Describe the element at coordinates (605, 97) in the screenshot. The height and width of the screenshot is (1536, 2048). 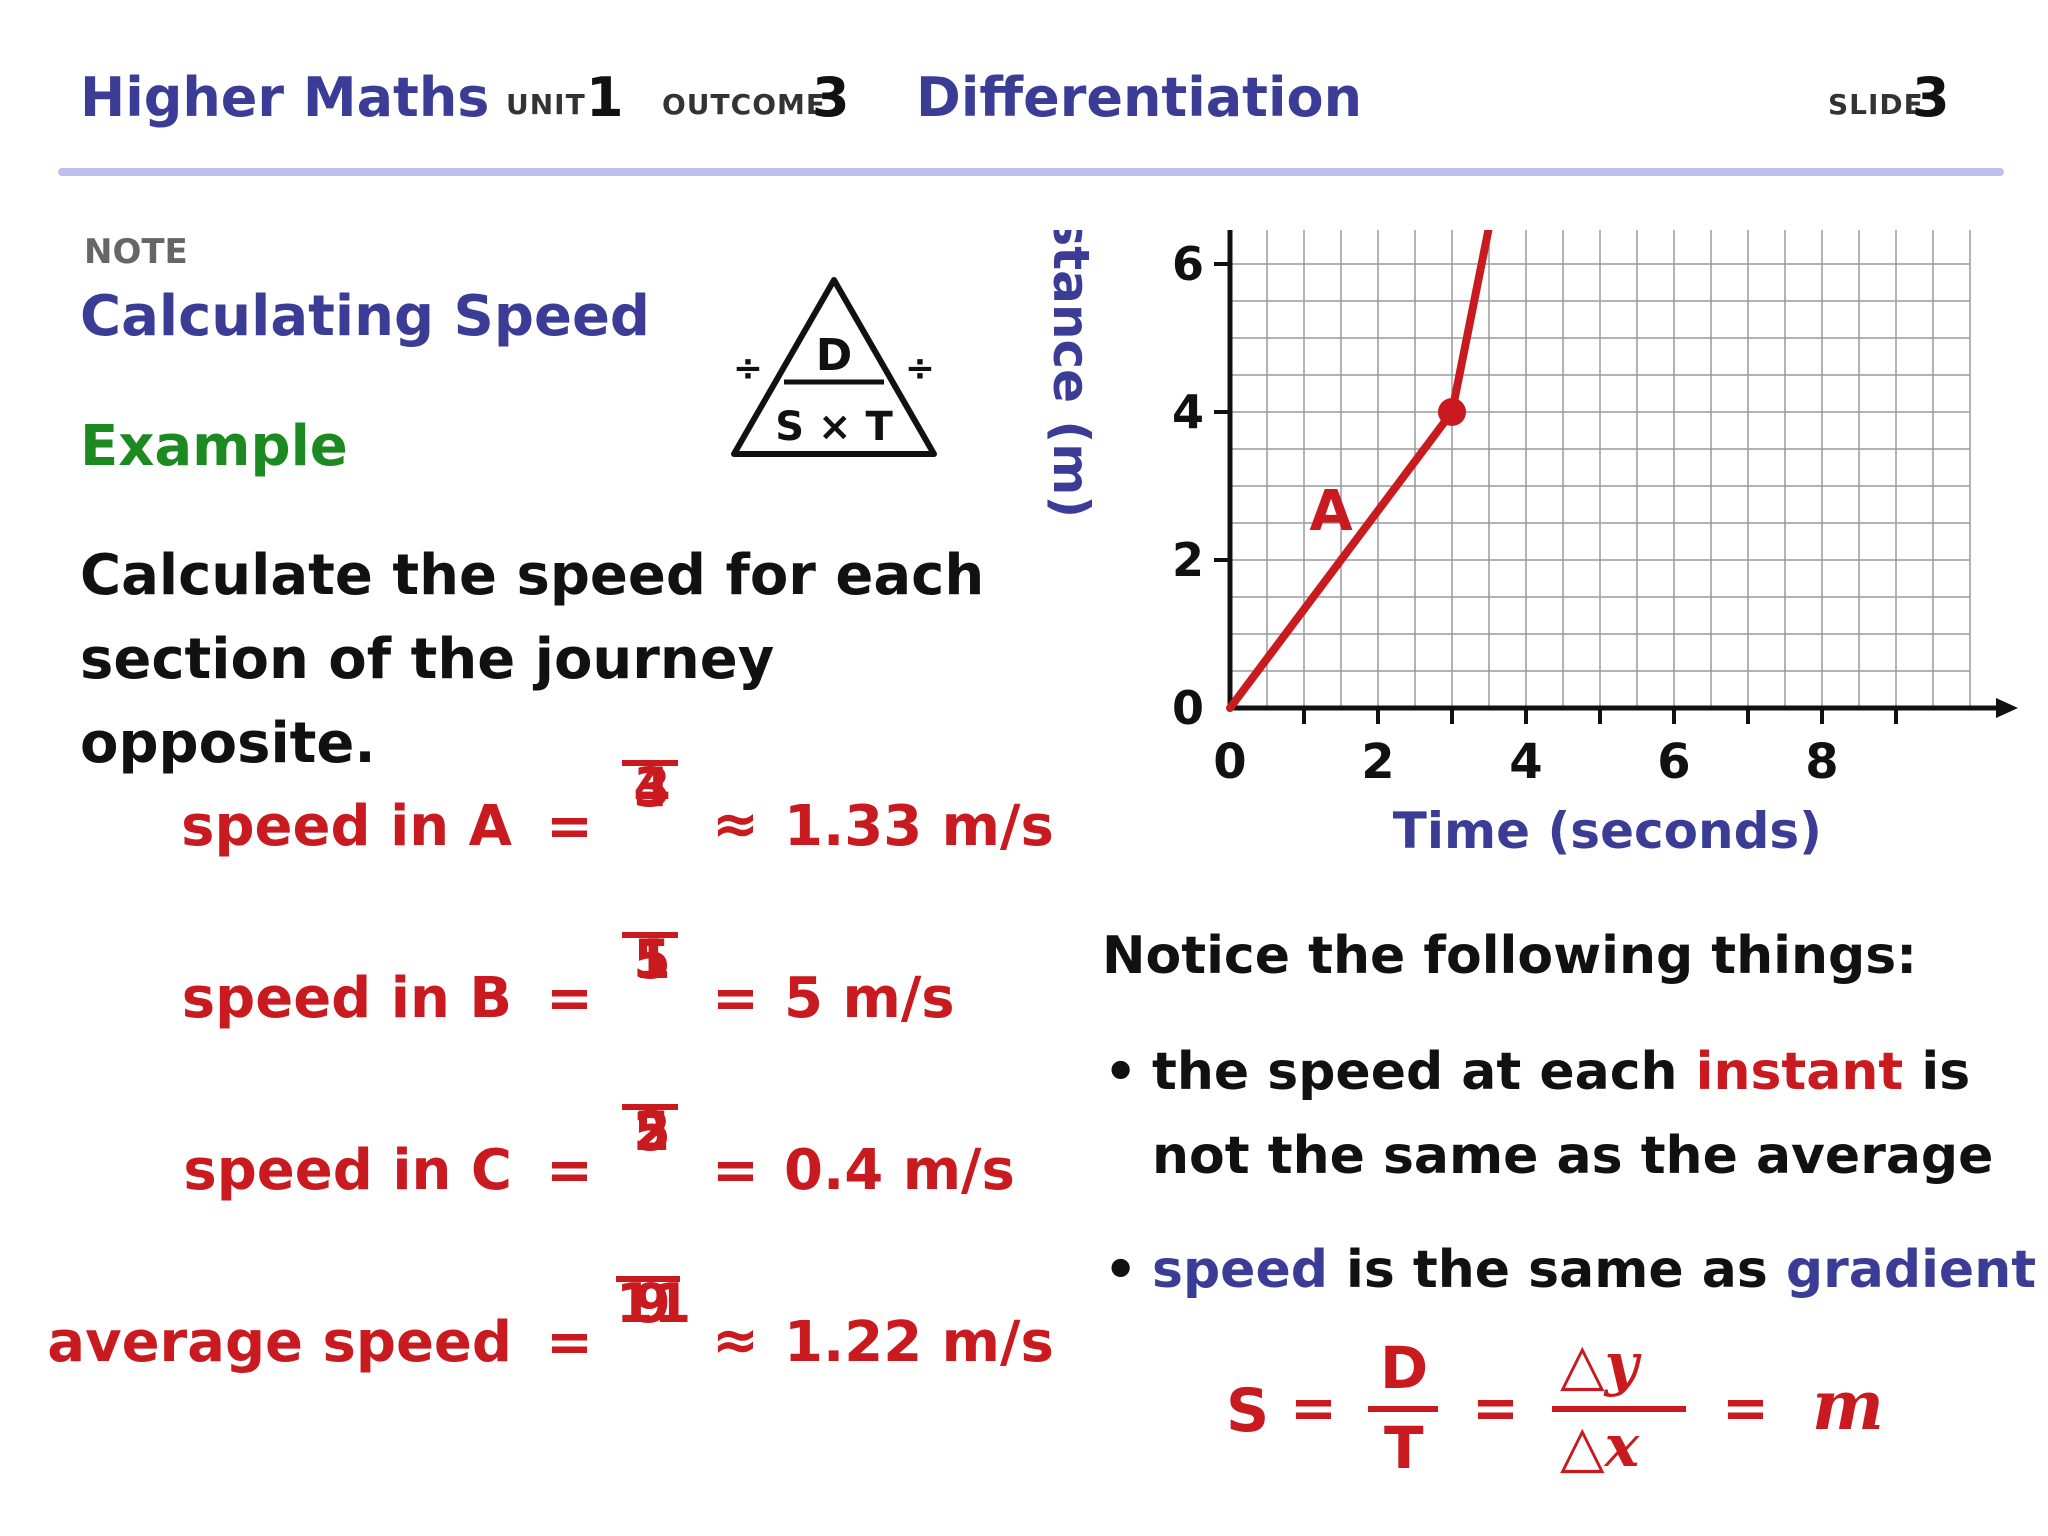
I see `unit-number: 1` at that location.